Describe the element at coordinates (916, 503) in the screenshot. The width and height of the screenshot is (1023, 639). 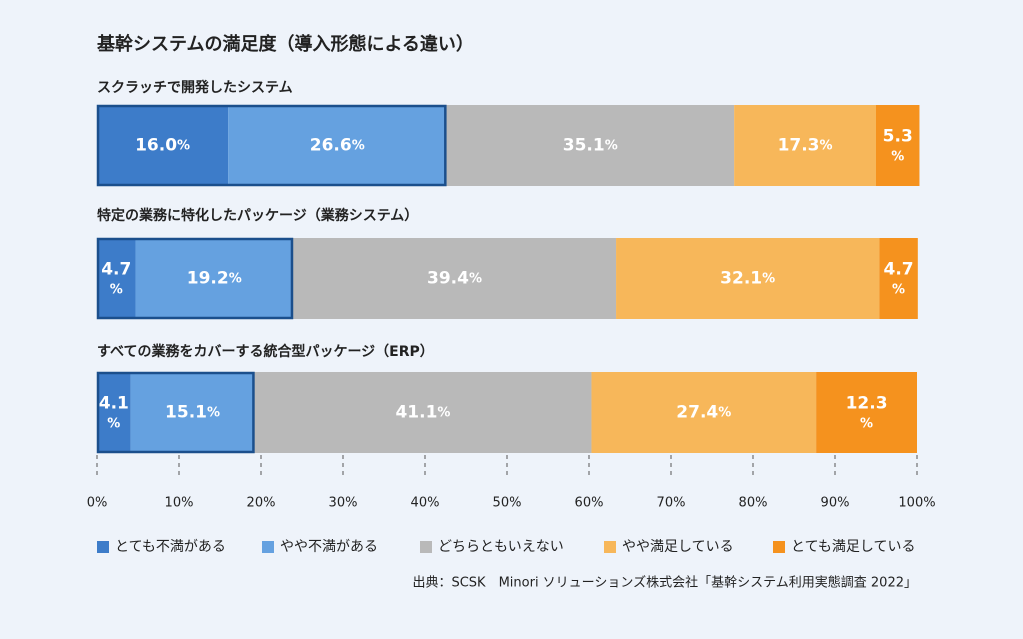
I see `x-tick-label: 100%` at that location.